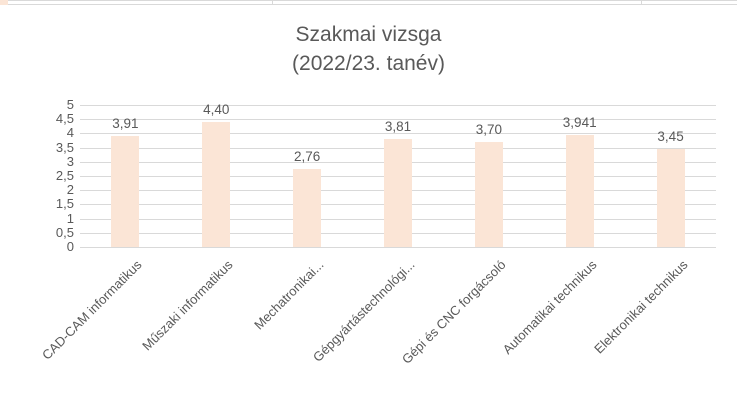 The image size is (737, 401). Describe the element at coordinates (64, 175) in the screenshot. I see `y-axis-tick-label: 2,5` at that location.